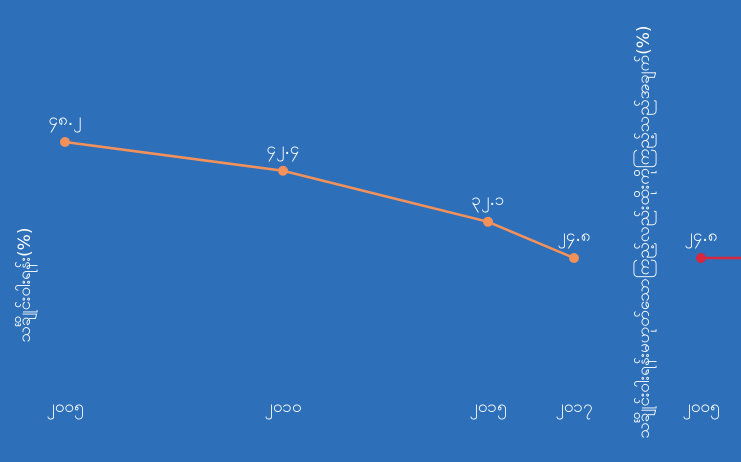 The image size is (741, 462). What do you see at coordinates (283, 150) in the screenshot?
I see `data-label: ၄၂.၄` at bounding box center [283, 150].